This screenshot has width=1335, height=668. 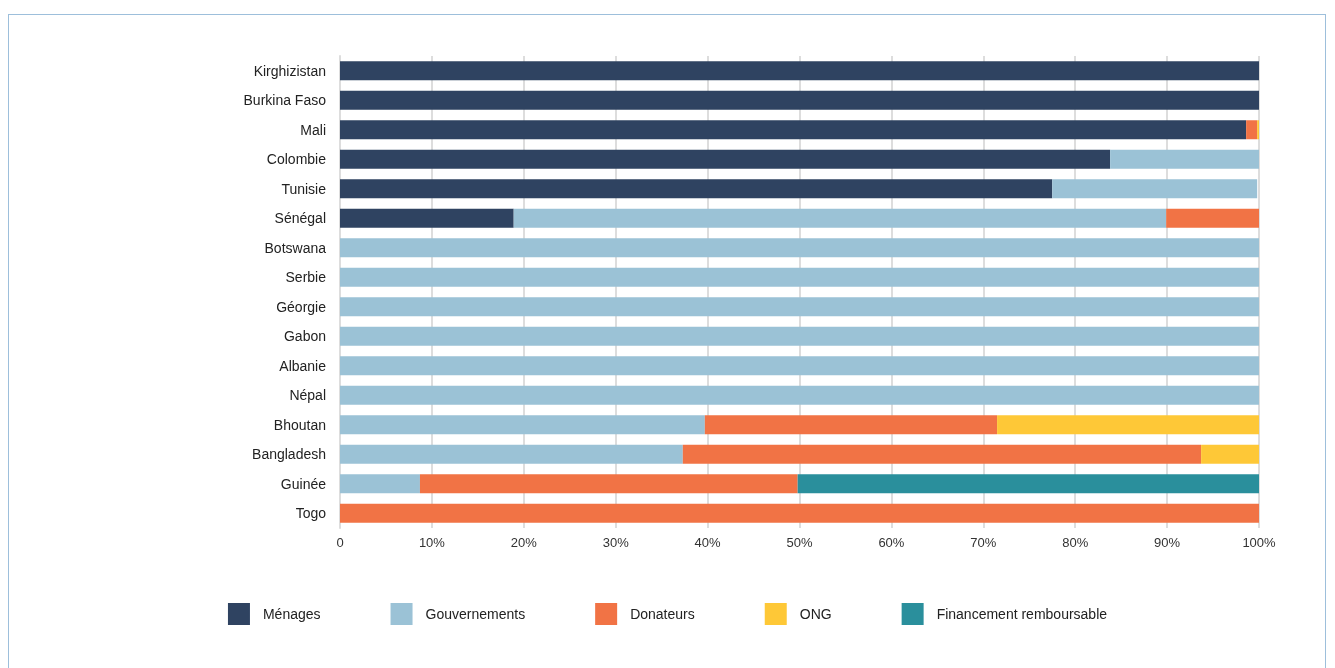 I want to click on x-tick-label: 100%, so click(x=1259, y=542).